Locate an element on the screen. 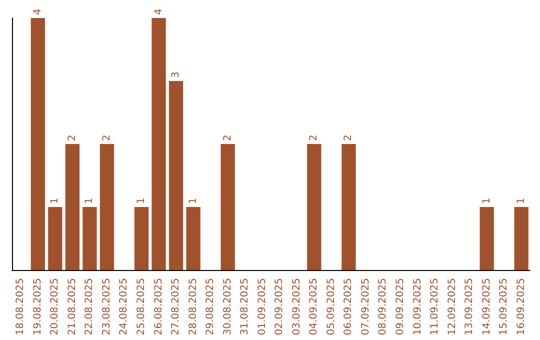 The width and height of the screenshot is (540, 340). x-tick-label: 04.09.2025 is located at coordinates (314, 307).